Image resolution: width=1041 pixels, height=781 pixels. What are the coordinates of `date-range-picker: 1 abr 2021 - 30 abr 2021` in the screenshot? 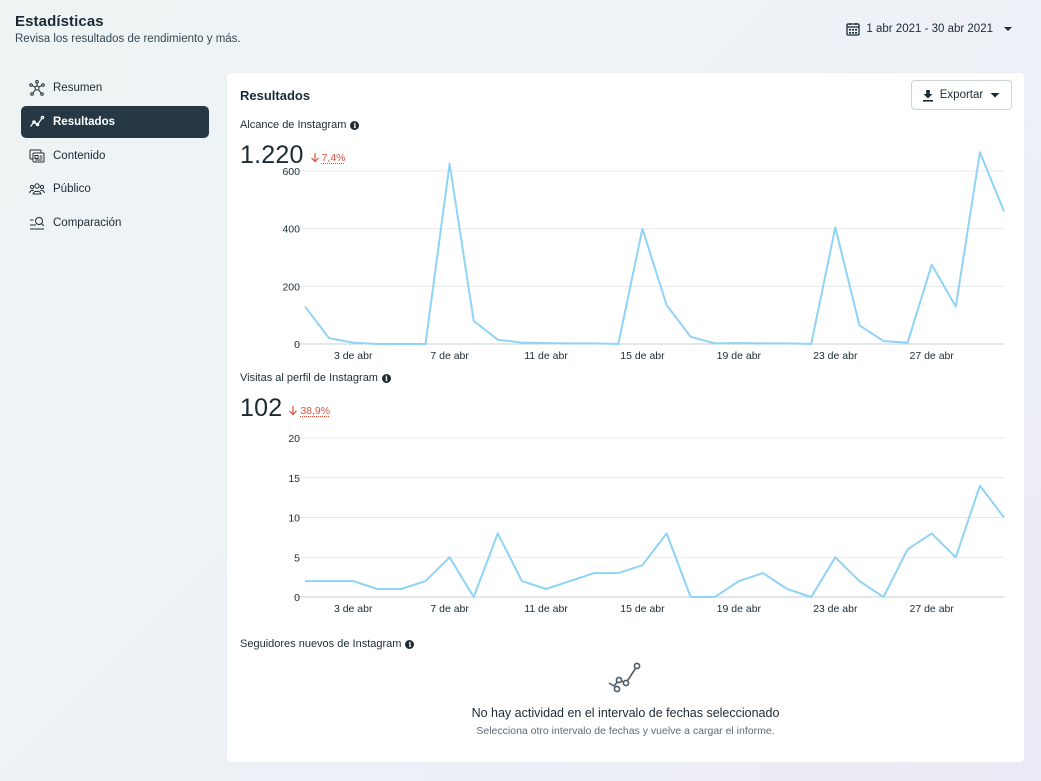 It's located at (931, 29).